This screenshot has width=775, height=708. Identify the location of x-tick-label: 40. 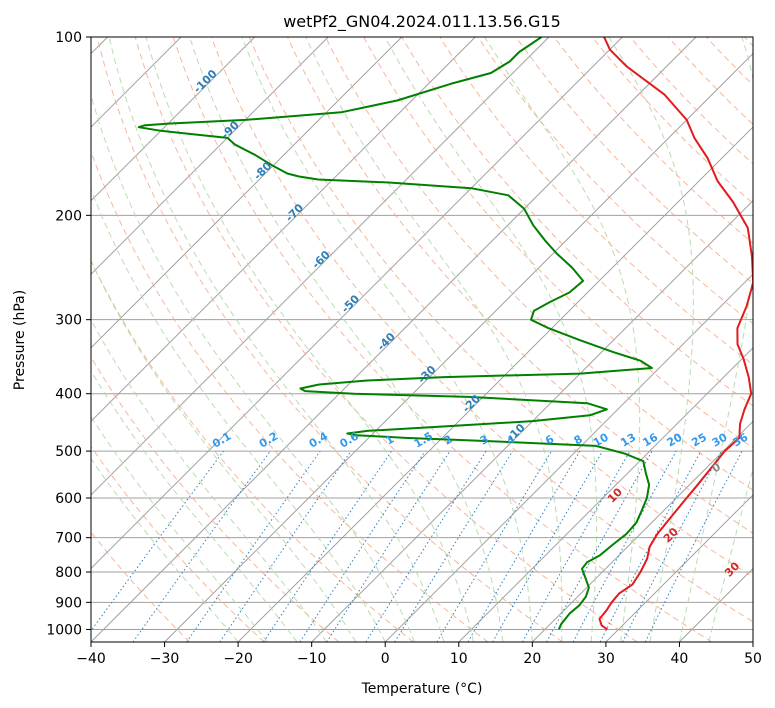
(680, 659).